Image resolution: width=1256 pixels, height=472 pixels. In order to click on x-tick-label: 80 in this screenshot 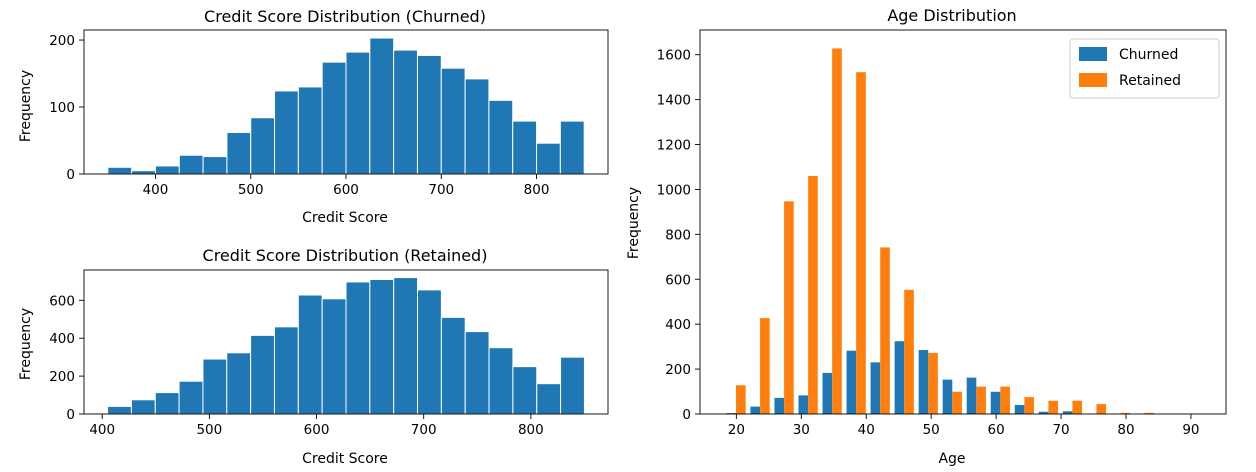, I will do `click(1125, 430)`.